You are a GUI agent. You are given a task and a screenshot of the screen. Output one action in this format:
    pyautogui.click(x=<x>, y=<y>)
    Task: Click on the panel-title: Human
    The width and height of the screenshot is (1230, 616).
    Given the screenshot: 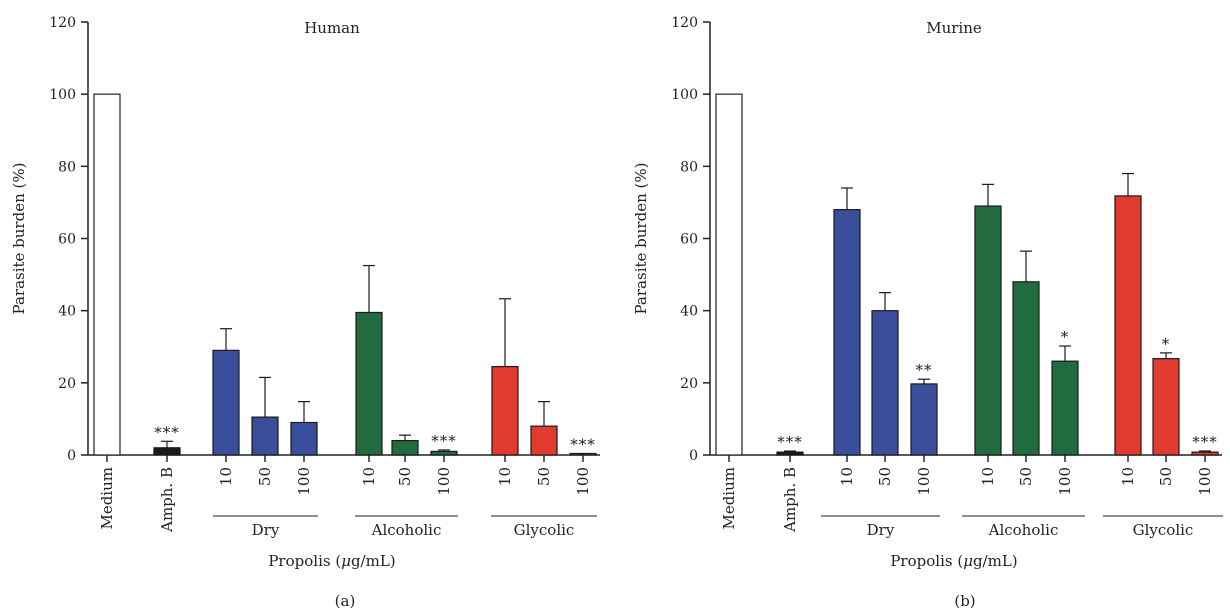 What is the action you would take?
    pyautogui.click(x=332, y=28)
    